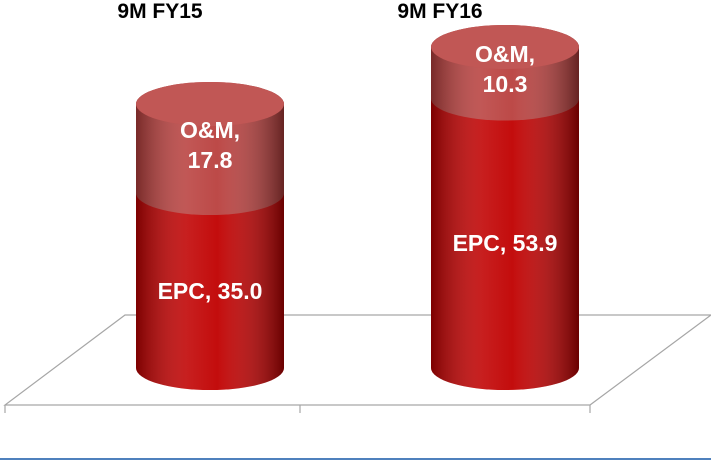  Describe the element at coordinates (440, 11) in the screenshot. I see `x-tick-label: 9M FY16` at that location.